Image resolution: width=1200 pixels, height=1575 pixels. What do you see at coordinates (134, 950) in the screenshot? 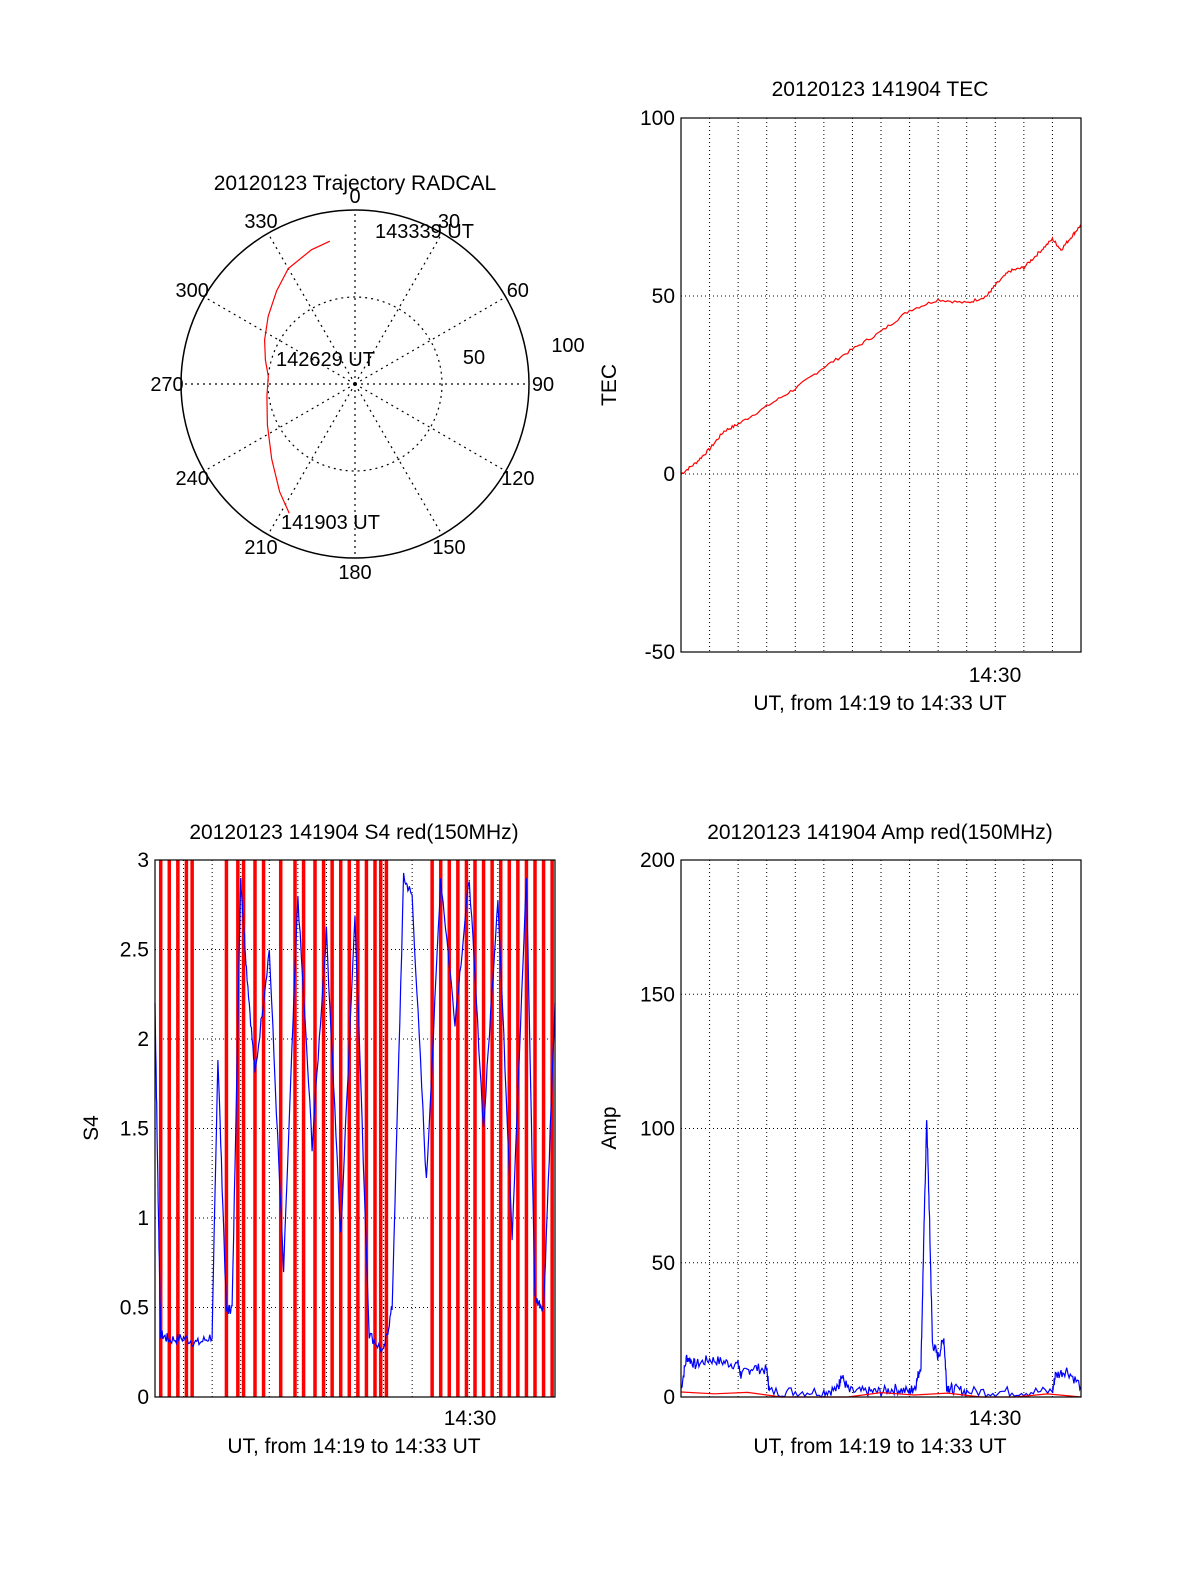
I see `y-tick-label: 2.5` at bounding box center [134, 950].